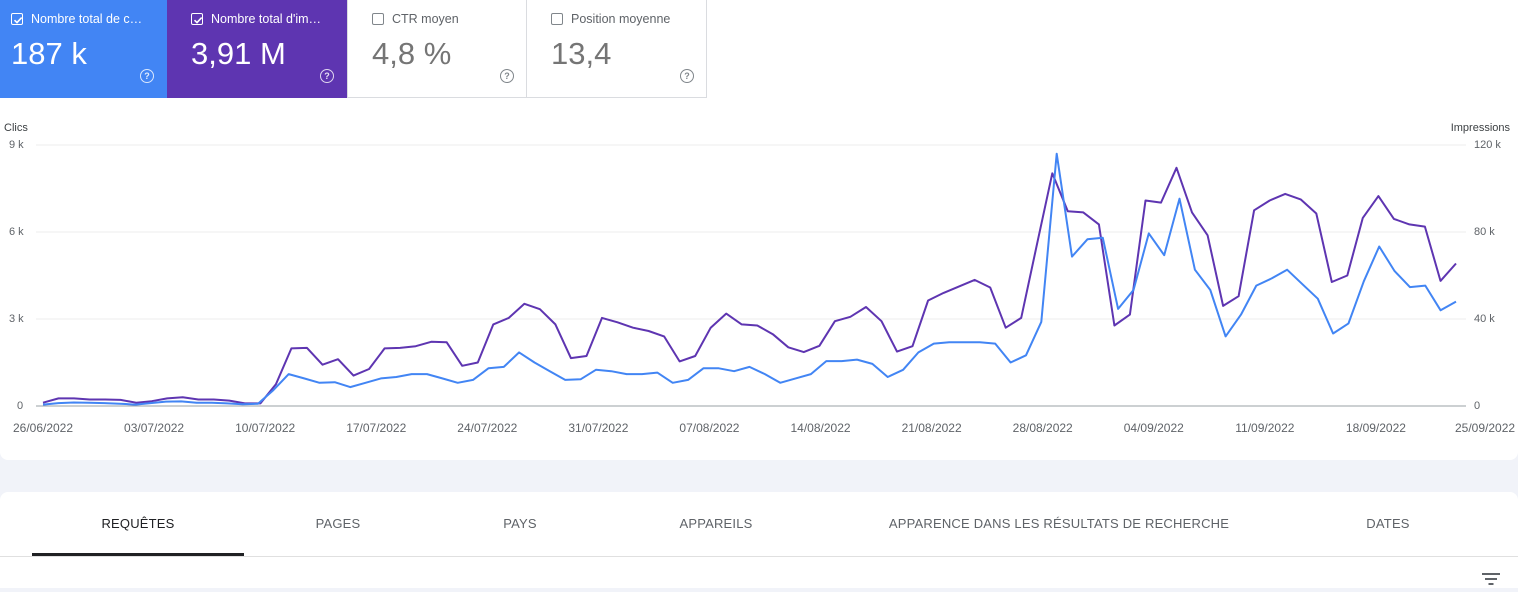 Image resolution: width=1518 pixels, height=592 pixels. Describe the element at coordinates (16, 145) in the screenshot. I see `y-tick-left: 9 k` at that location.